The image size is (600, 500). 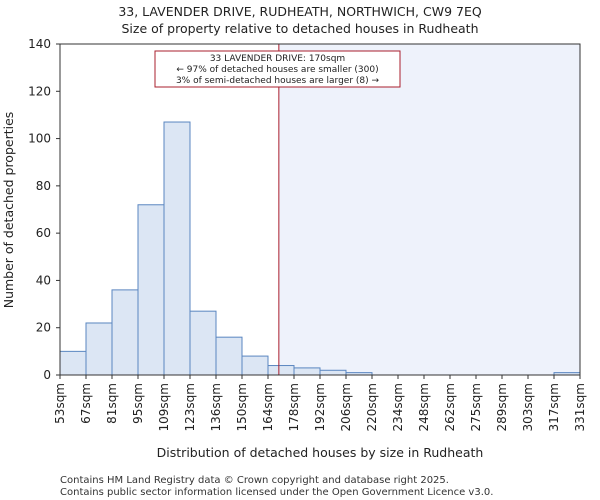 I want to click on bar-109sqm, so click(x=177, y=248).